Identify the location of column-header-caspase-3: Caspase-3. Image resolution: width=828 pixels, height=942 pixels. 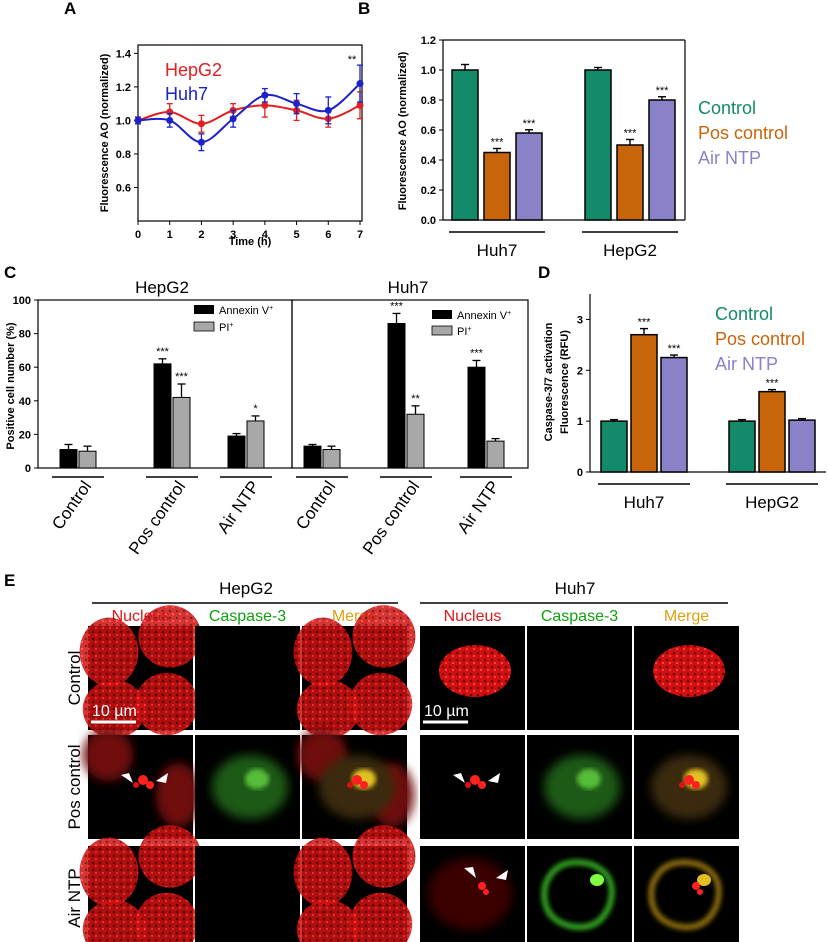
(579, 616).